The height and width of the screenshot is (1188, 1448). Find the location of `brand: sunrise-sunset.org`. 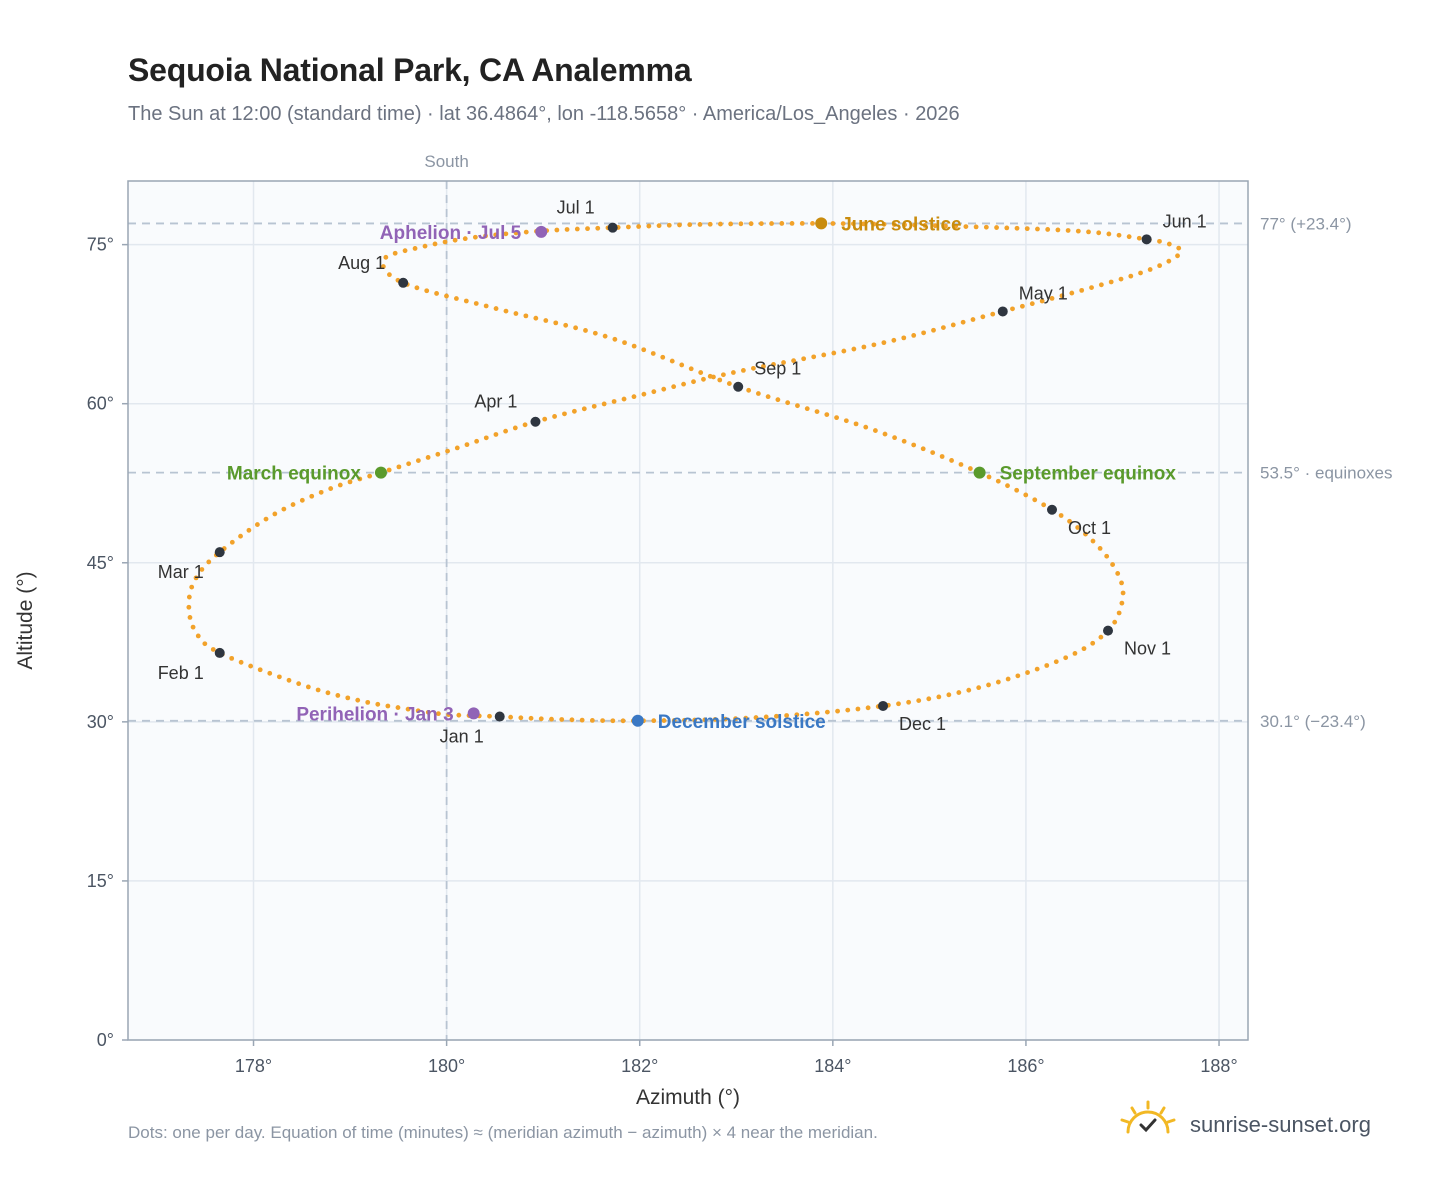

brand: sunrise-sunset.org is located at coordinates (1255, 1125).